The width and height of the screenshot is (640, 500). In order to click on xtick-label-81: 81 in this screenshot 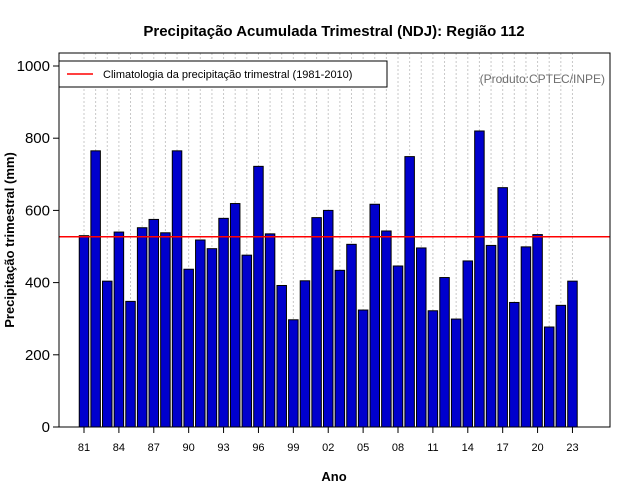, I will do `click(84, 448)`.